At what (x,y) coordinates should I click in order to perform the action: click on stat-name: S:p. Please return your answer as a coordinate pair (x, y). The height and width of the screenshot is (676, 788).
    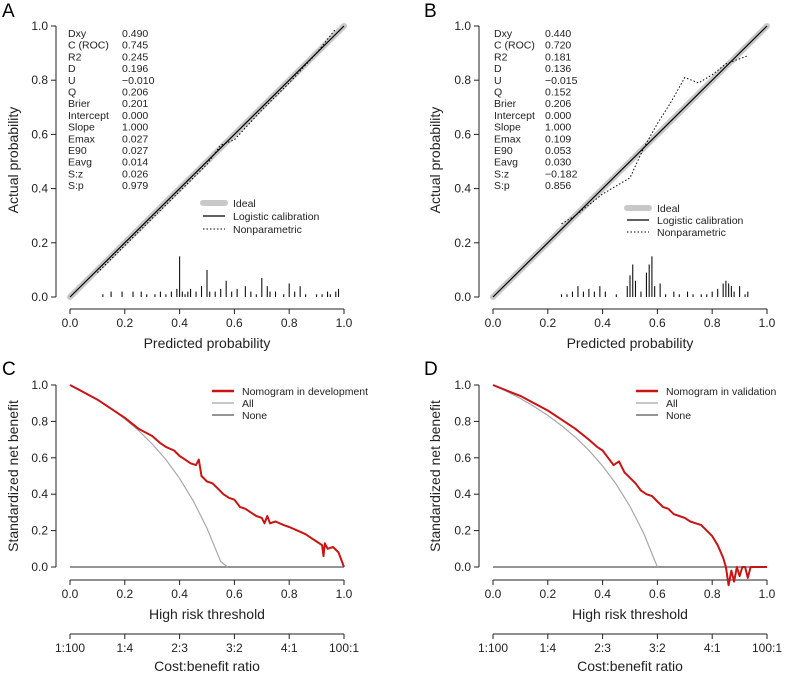
    Looking at the image, I should click on (76, 186).